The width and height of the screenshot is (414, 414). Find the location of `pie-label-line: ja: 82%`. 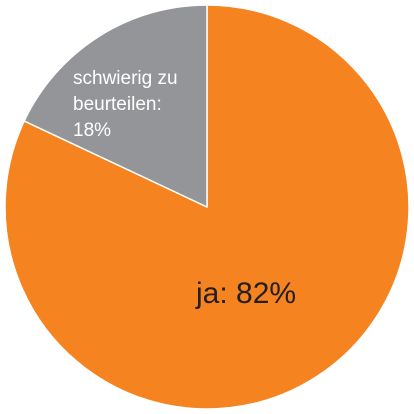

pie-label-line: ja: 82% is located at coordinates (245, 293).